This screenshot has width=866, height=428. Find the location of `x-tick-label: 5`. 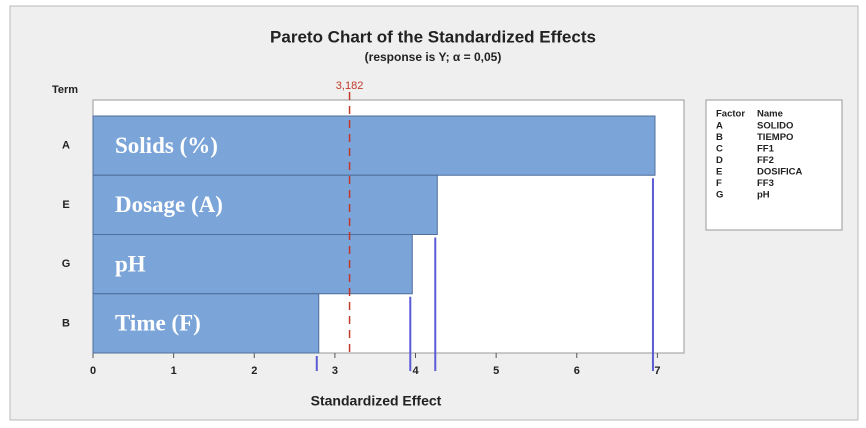

x-tick-label: 5 is located at coordinates (496, 371).